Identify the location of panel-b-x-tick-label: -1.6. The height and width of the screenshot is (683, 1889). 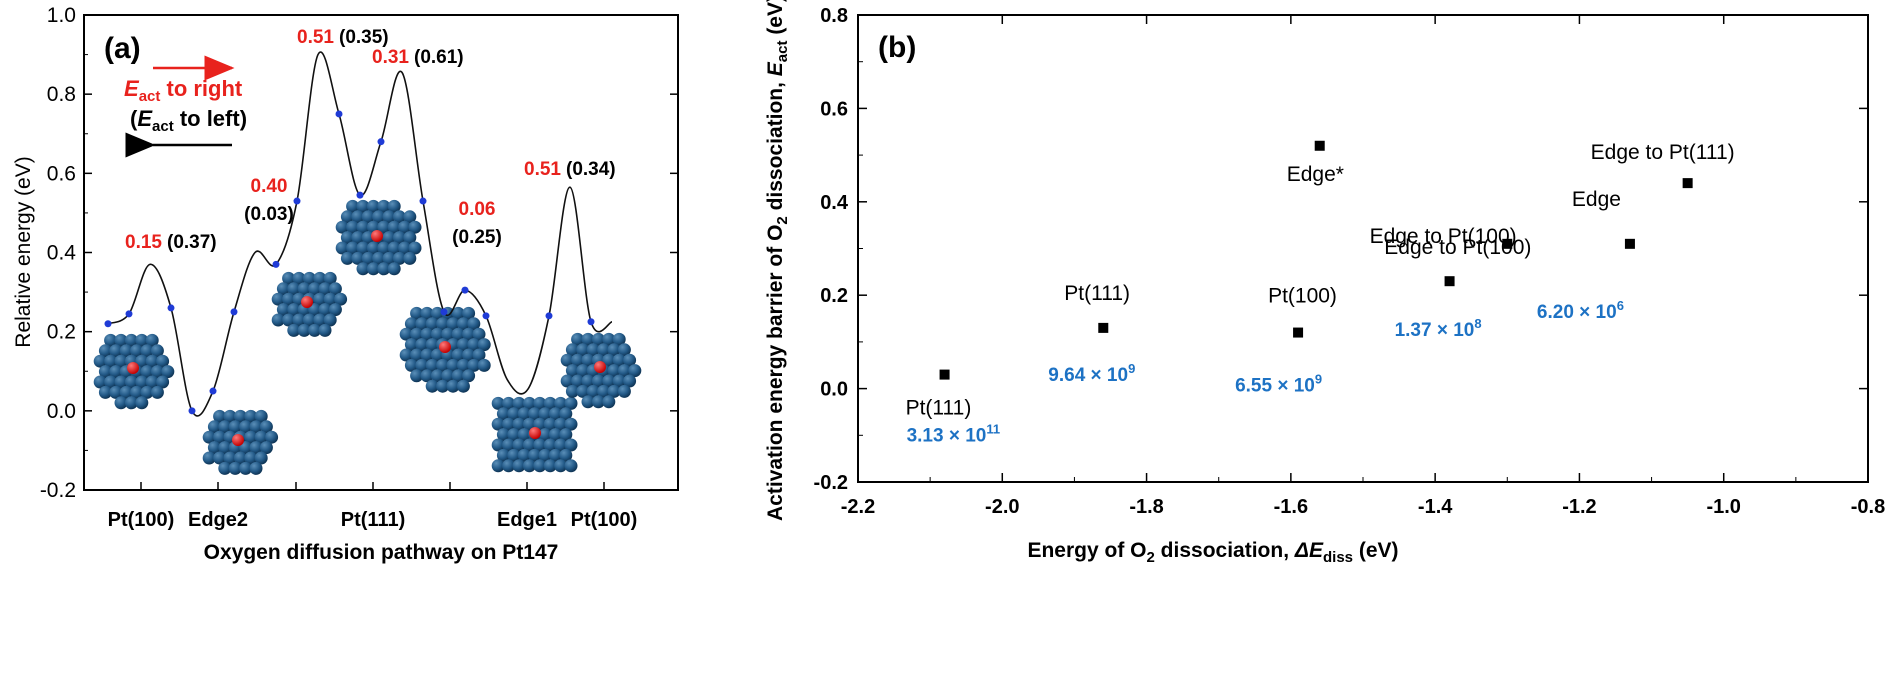
(1291, 507).